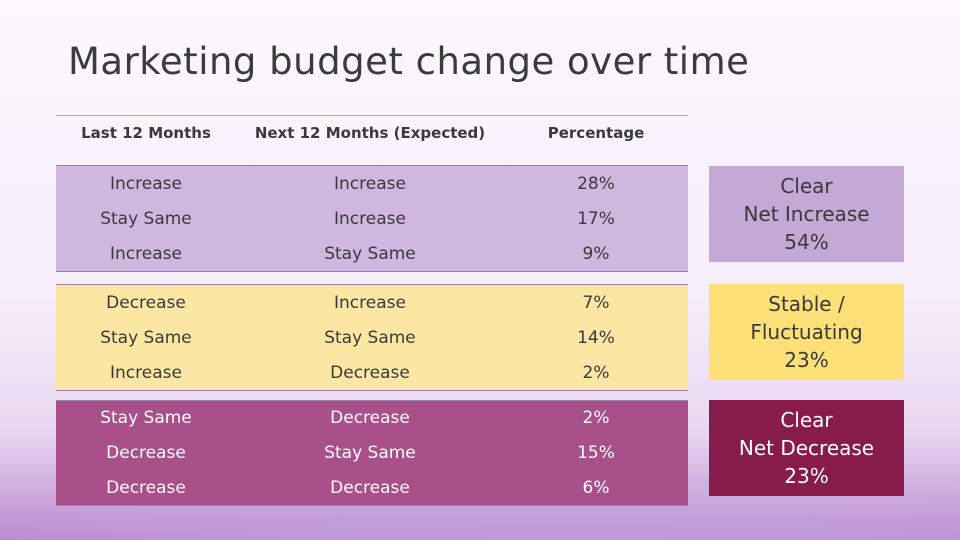  I want to click on table-row: Increase Stay Same 9%, so click(372, 253).